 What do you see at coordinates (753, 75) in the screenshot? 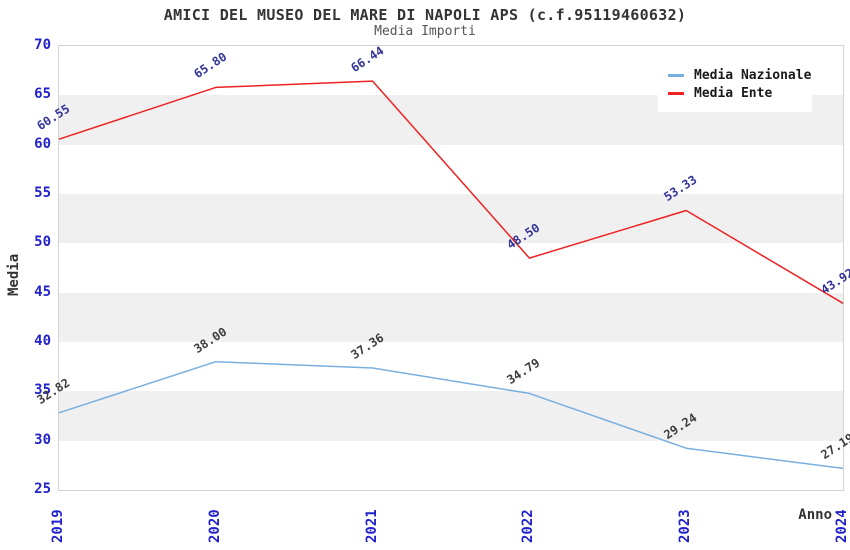
I see `legend-label: Media Nazionale` at bounding box center [753, 75].